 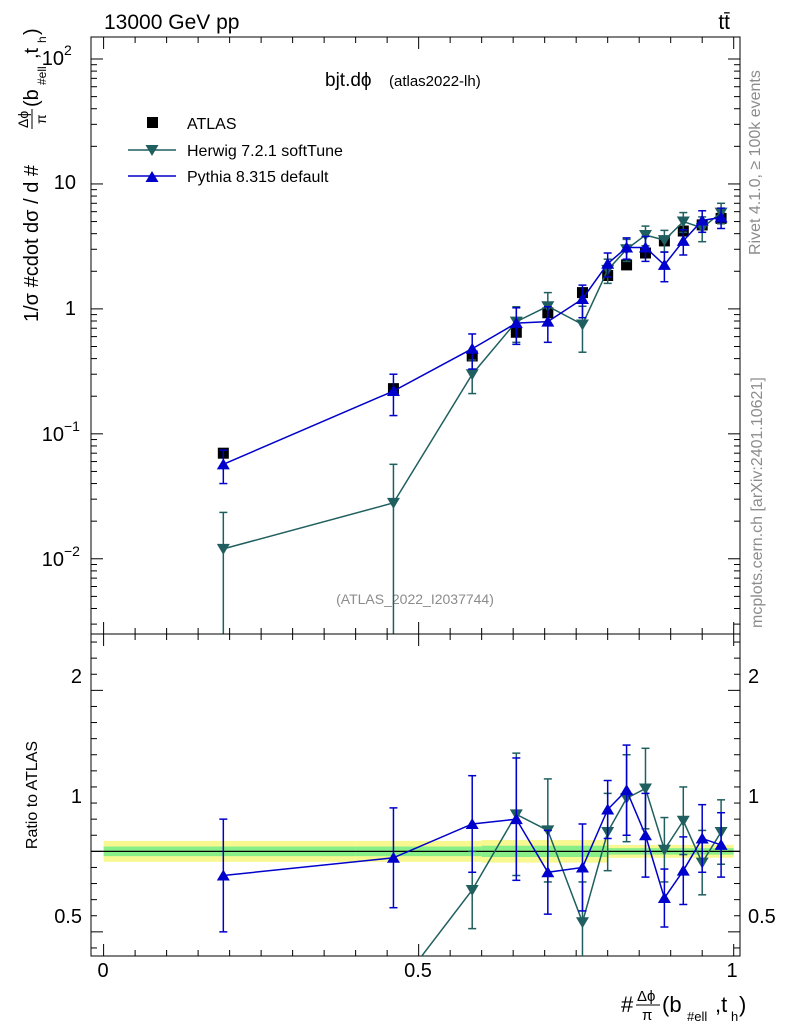 I want to click on main-y-tick-label-1e-2: 10 −2, so click(x=61, y=557).